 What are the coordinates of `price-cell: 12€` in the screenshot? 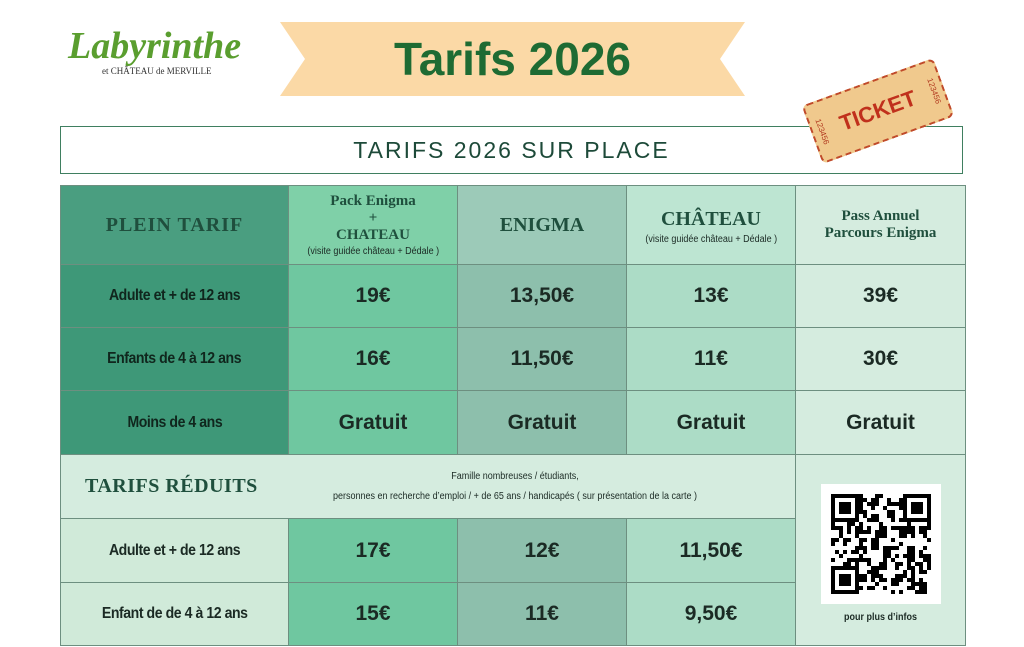 It's located at (542, 550).